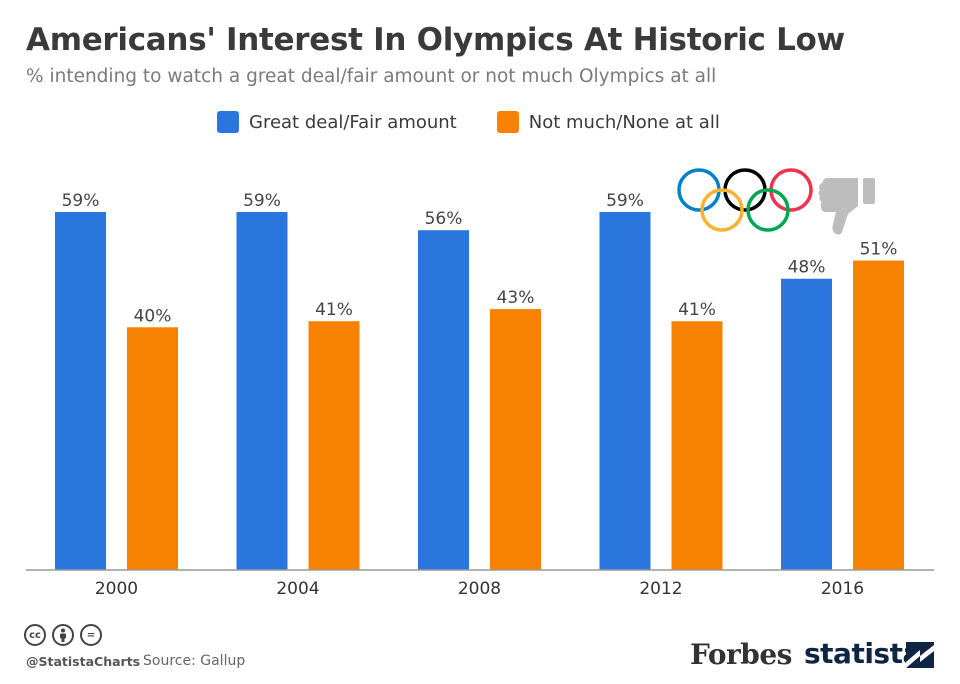 The image size is (960, 684). Describe the element at coordinates (152, 448) in the screenshot. I see `bar-not-much-2000` at that location.